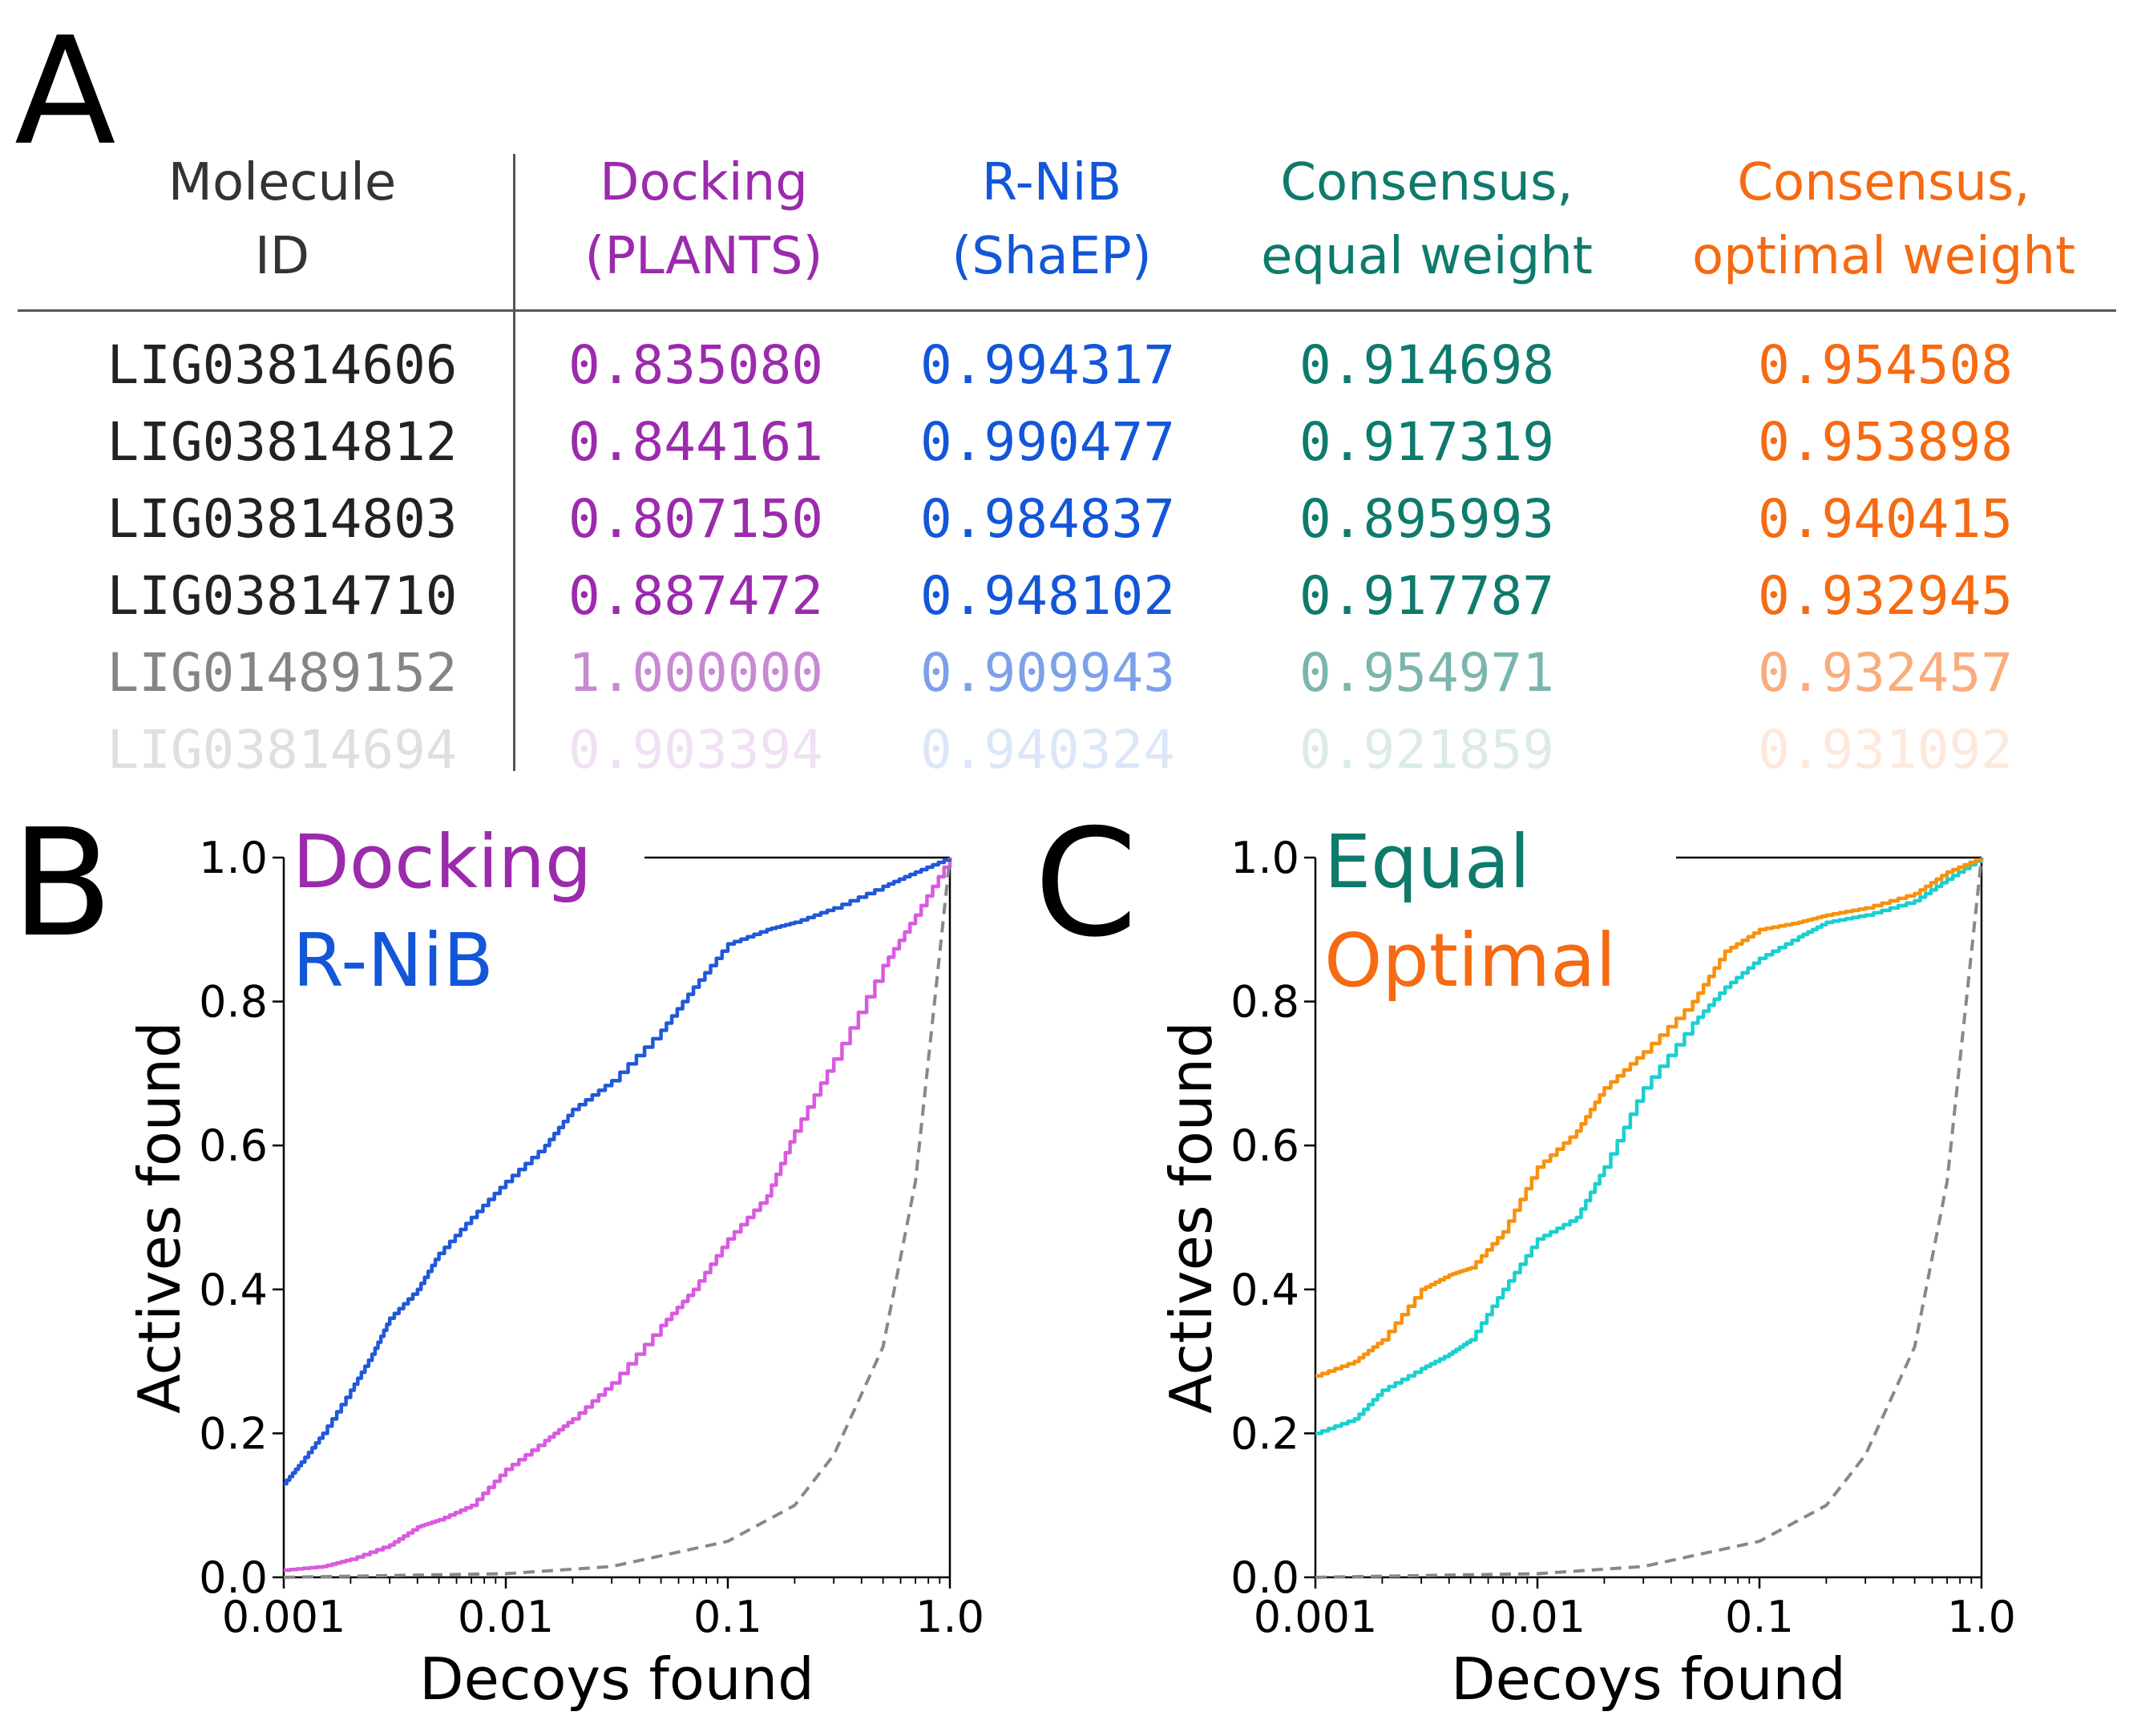 The width and height of the screenshot is (2129, 1736). What do you see at coordinates (514, 462) in the screenshot?
I see `table-id-column-divider` at bounding box center [514, 462].